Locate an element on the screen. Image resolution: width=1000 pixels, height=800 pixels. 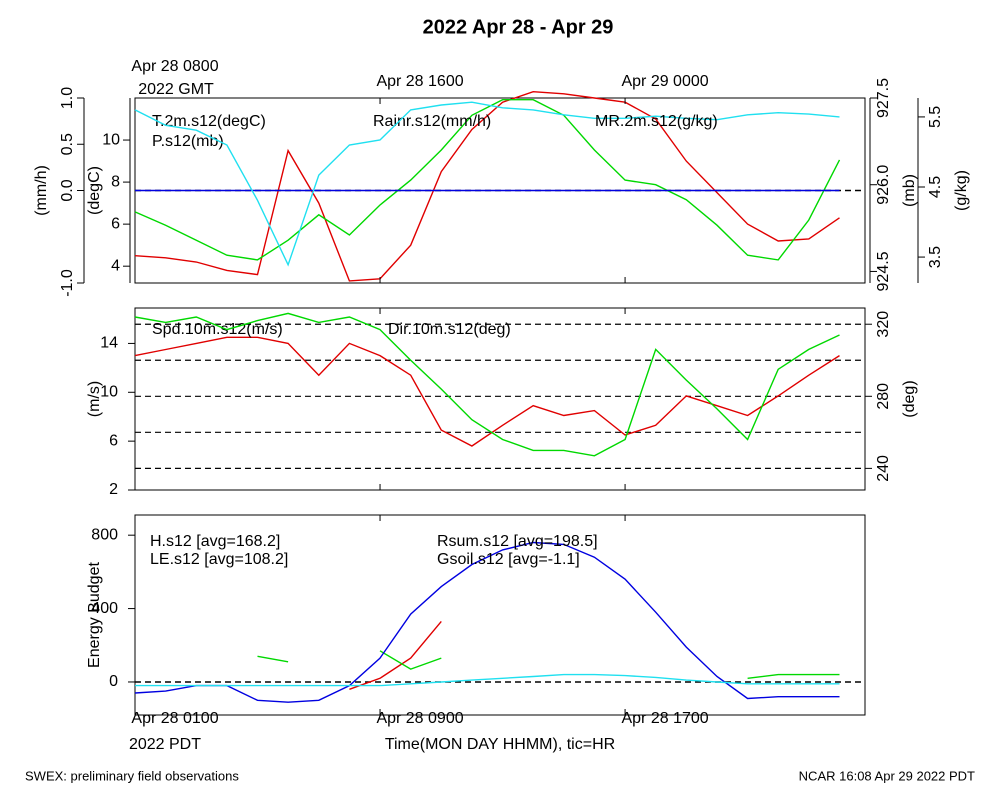
y-tick-label: 5.5 is located at coordinates (935, 117).